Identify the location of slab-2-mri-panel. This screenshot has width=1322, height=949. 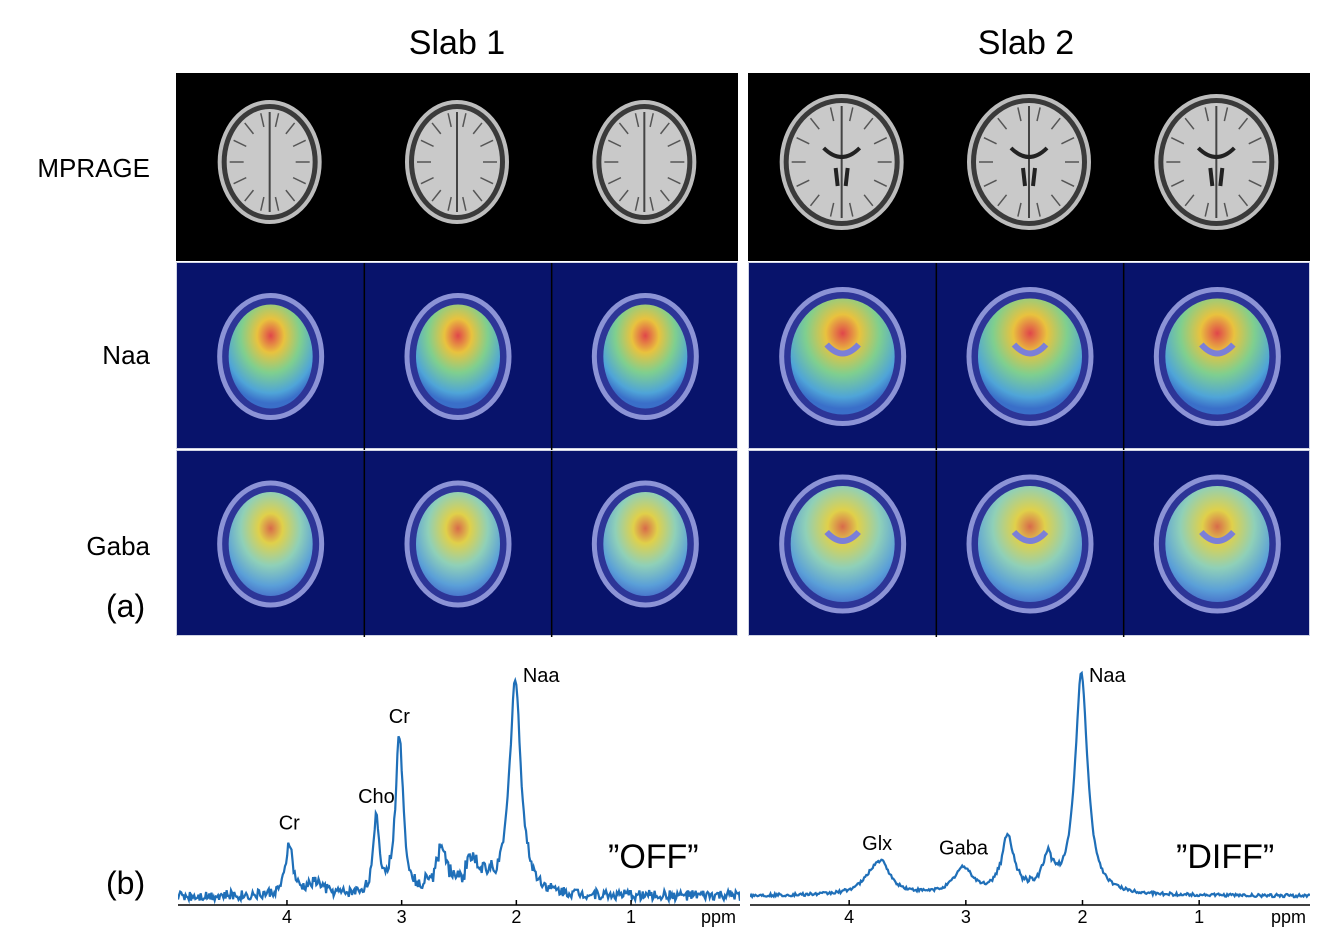
(1029, 167).